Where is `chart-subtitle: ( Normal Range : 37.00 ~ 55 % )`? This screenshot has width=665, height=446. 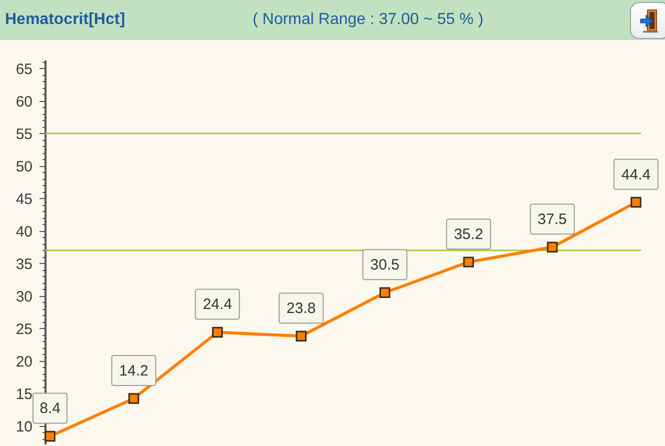
chart-subtitle: ( Normal Range : 37.00 ~ 55 % ) is located at coordinates (368, 20).